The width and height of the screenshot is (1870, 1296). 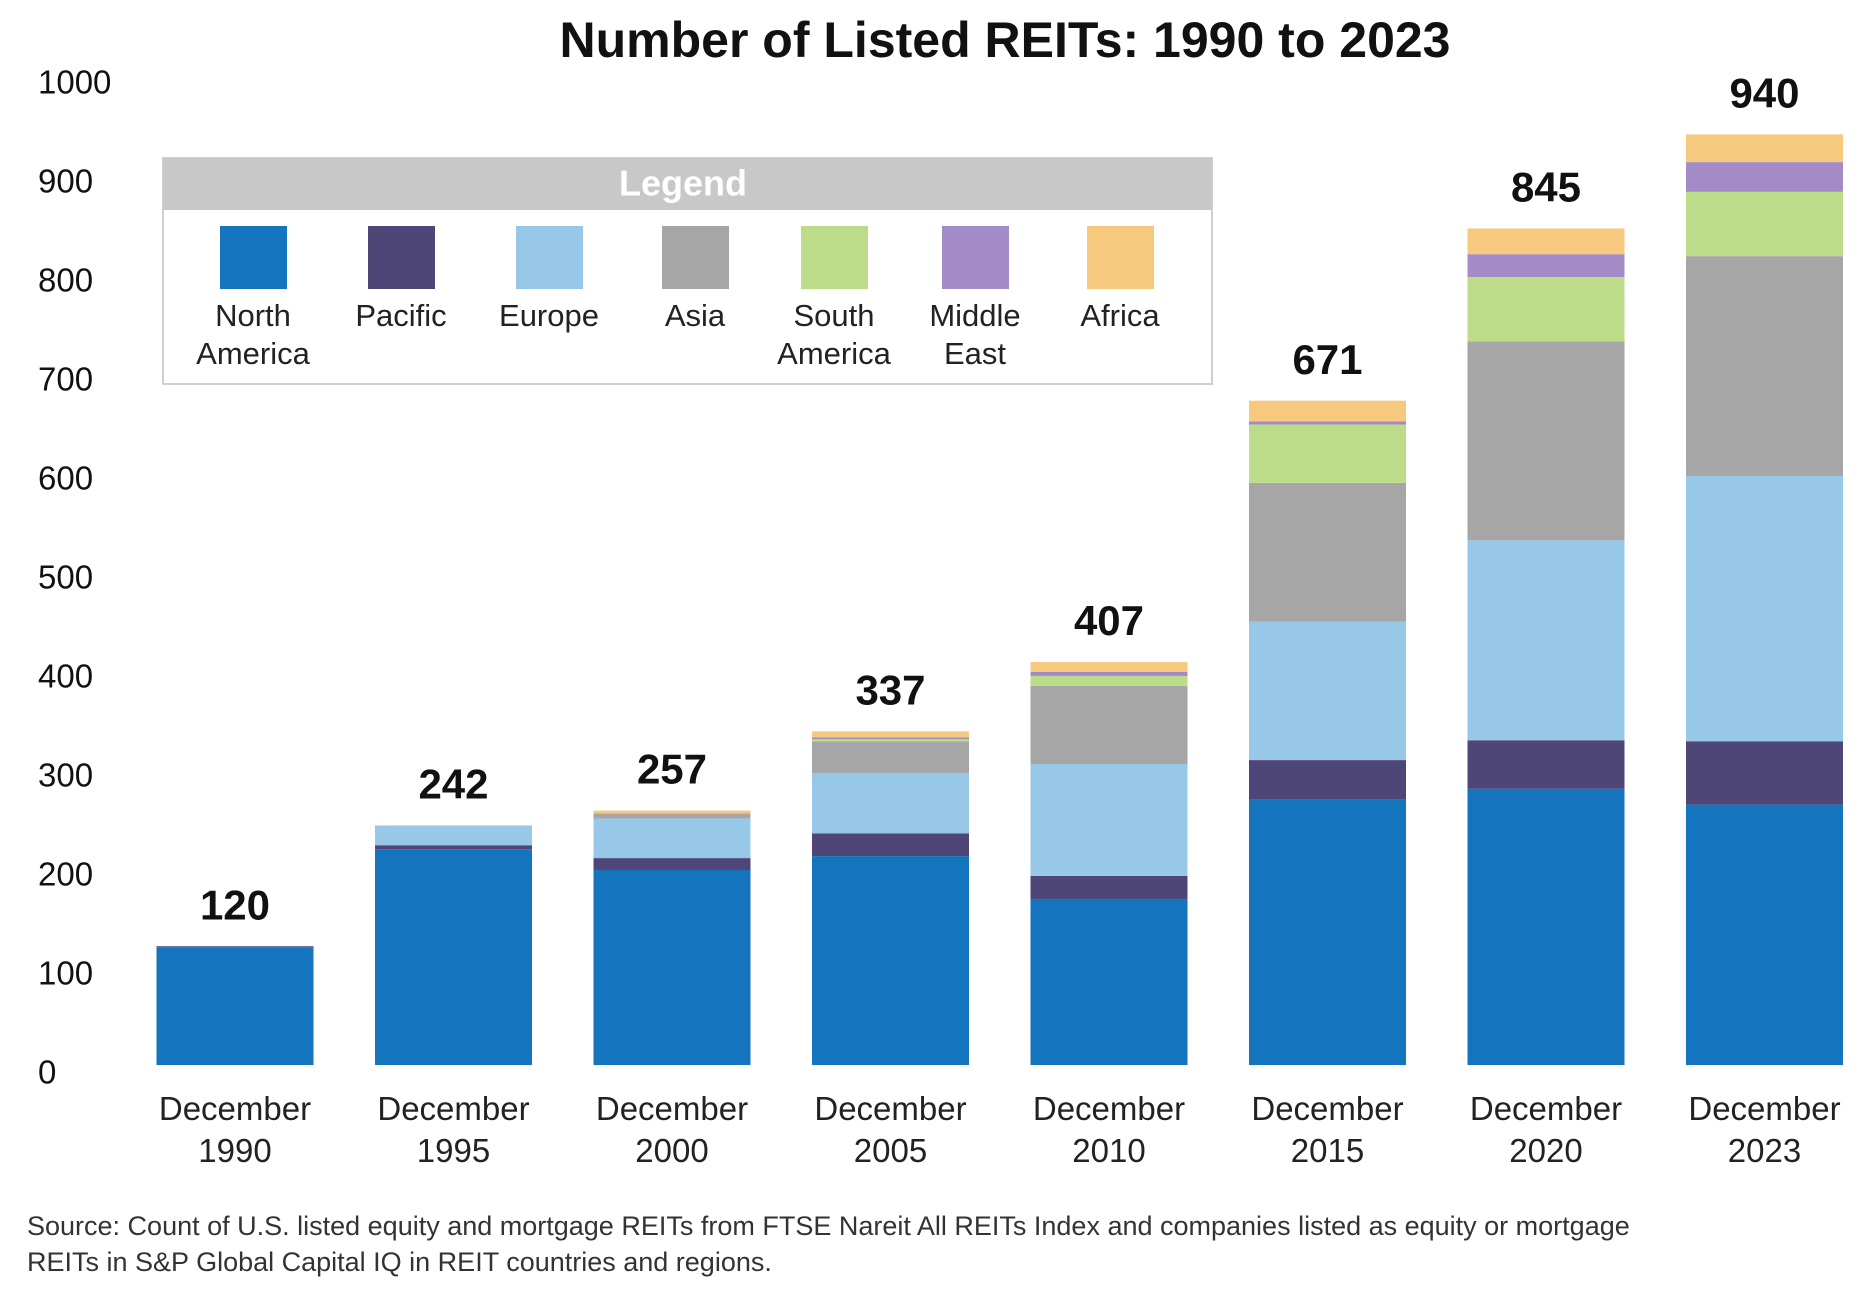 What do you see at coordinates (235, 1129) in the screenshot?
I see `x-tick-label: December 1990` at bounding box center [235, 1129].